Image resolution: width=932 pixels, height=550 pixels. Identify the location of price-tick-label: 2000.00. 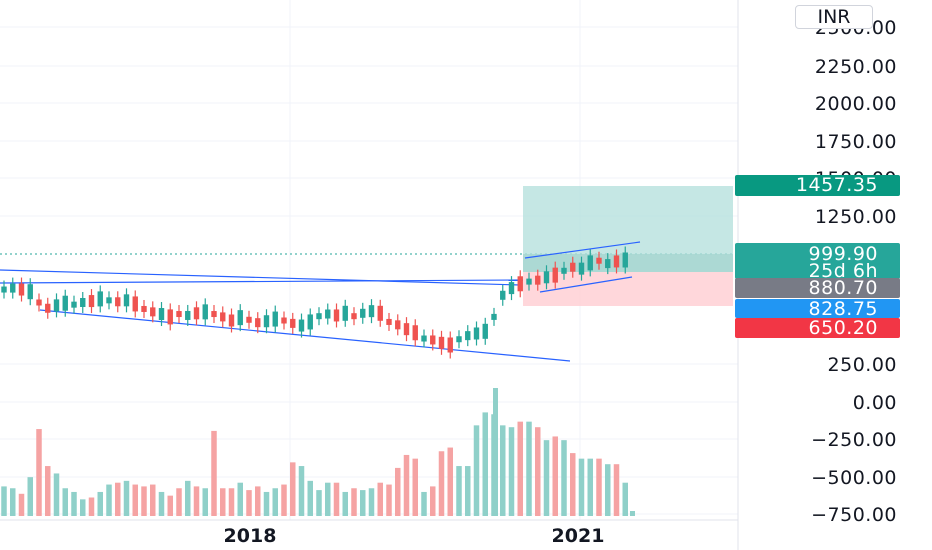
(856, 104).